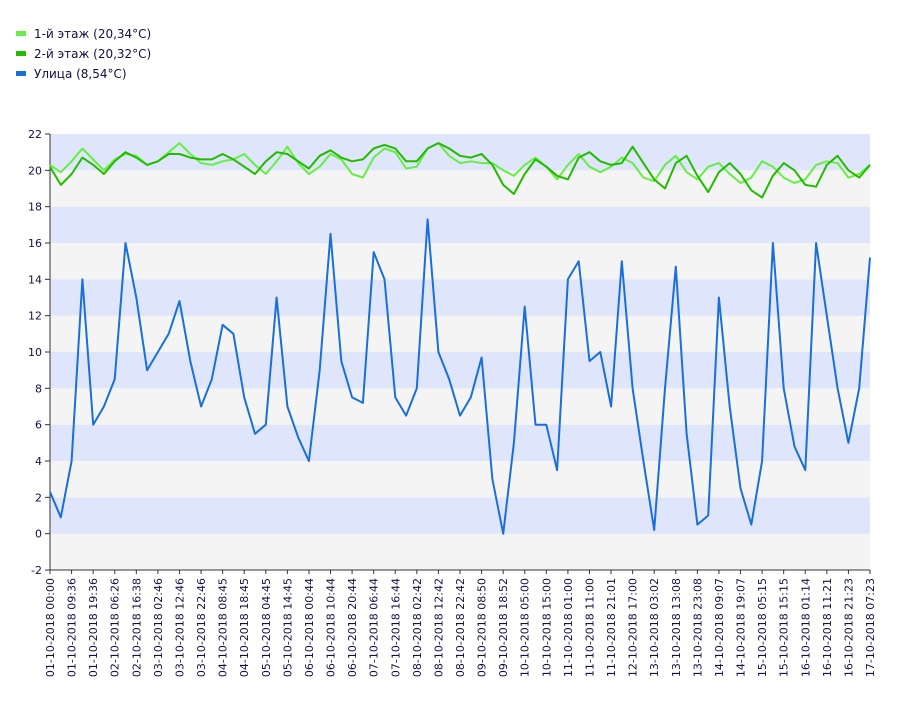  What do you see at coordinates (201, 627) in the screenshot?
I see `x-tick-label: 03-10-2018 22:46` at bounding box center [201, 627].